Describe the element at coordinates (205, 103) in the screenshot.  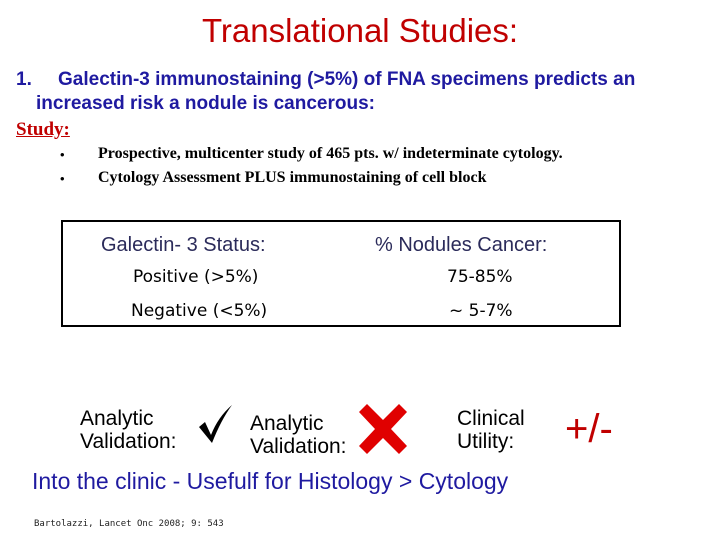
I see `point-1-line-2: increased risk a nodule is cancerous:` at that location.